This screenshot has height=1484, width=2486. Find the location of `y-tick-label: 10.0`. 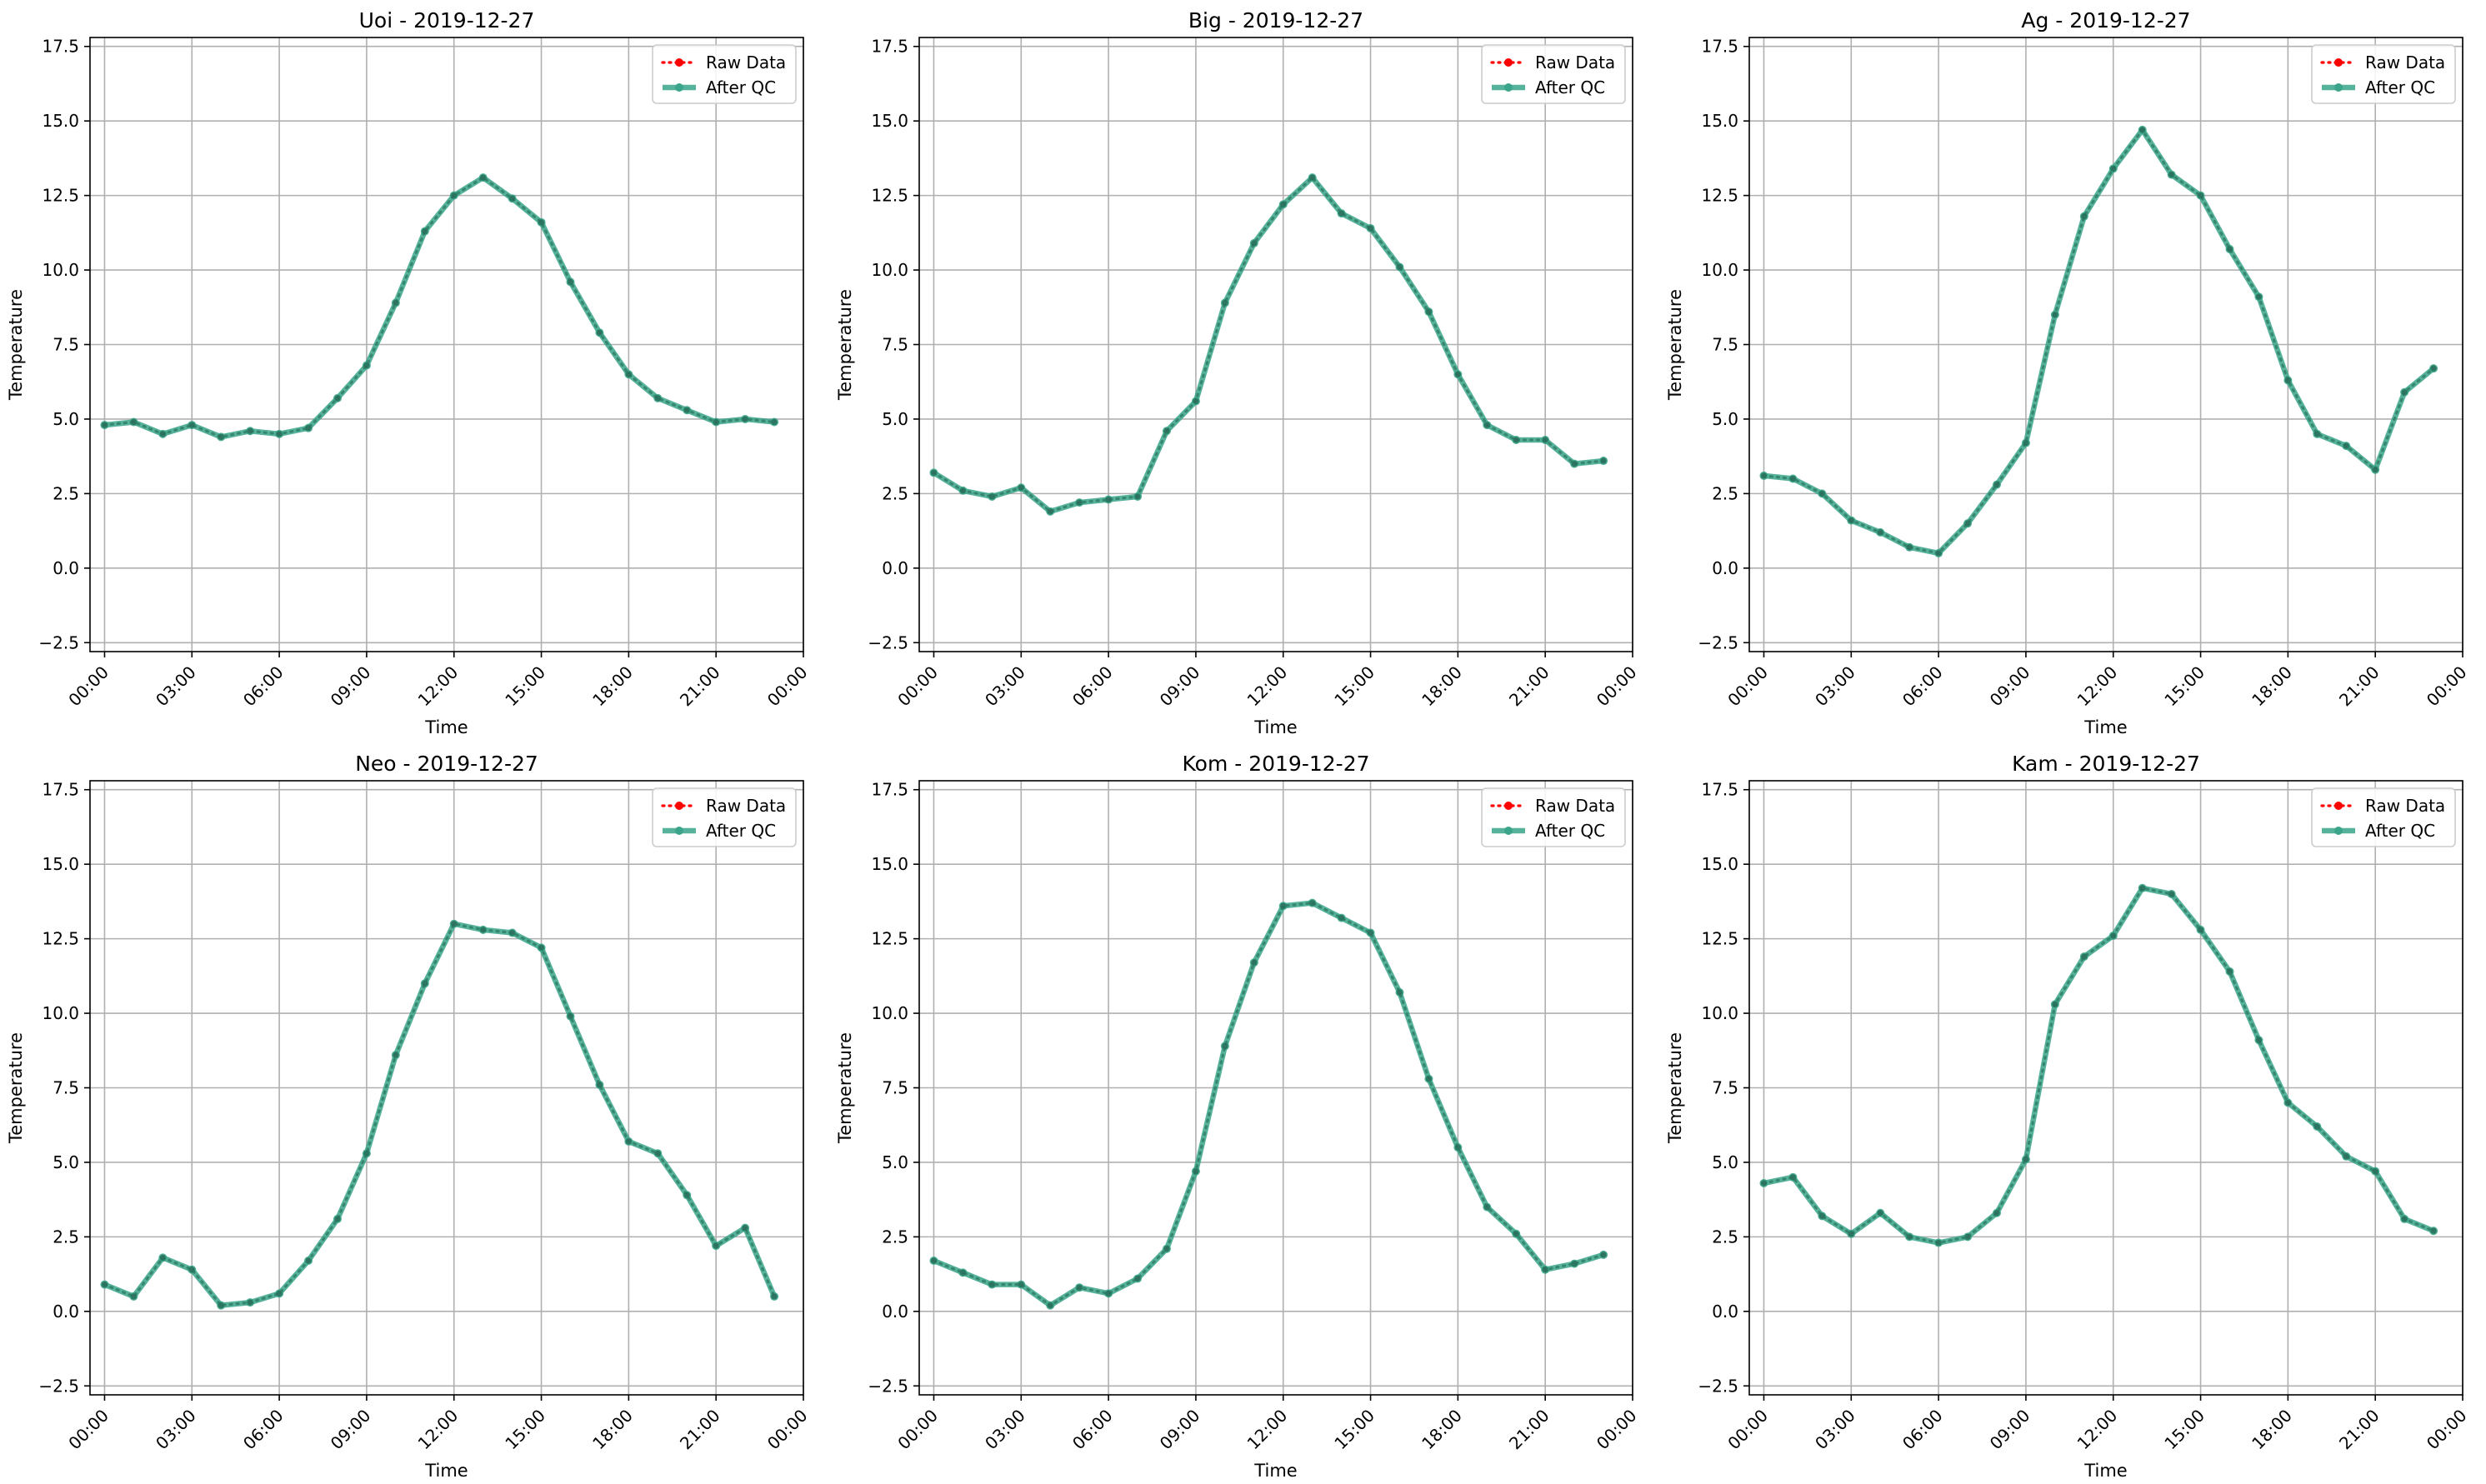

y-tick-label: 10.0 is located at coordinates (1720, 1013).